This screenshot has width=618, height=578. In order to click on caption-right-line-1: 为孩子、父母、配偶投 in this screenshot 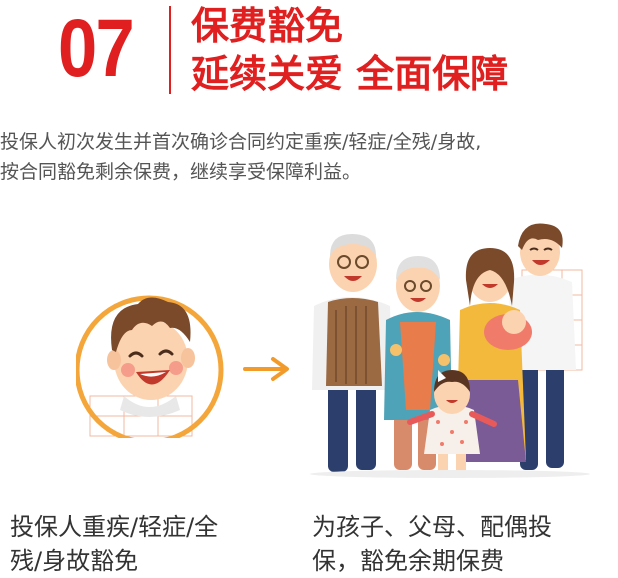, I will do `click(432, 527)`.